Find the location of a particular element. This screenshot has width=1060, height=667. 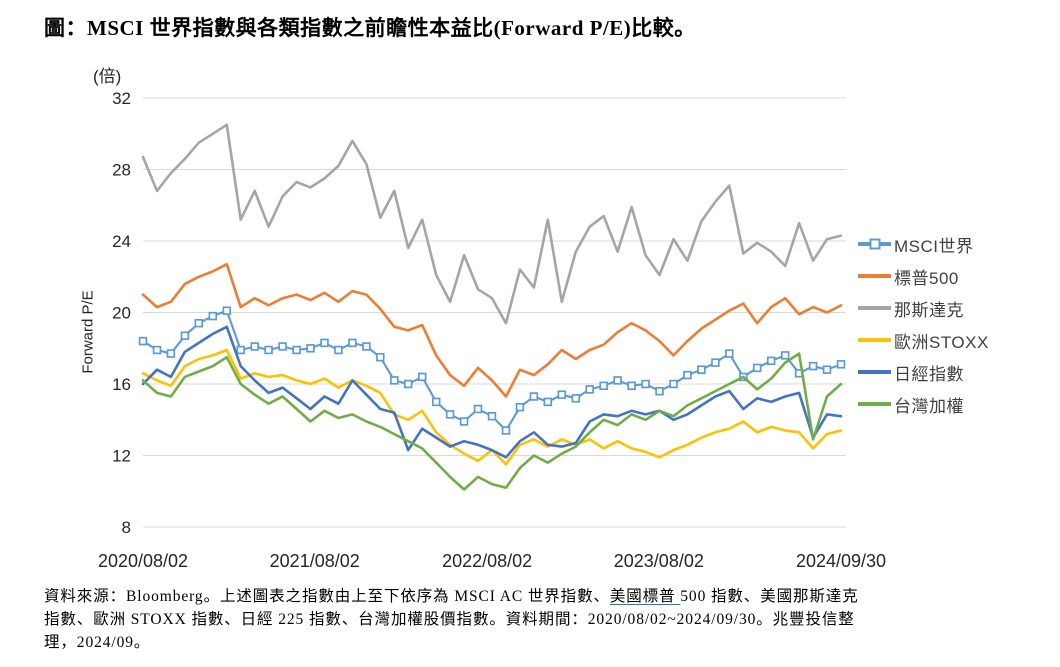

x-tick-label: 2024/09/30 is located at coordinates (841, 561).